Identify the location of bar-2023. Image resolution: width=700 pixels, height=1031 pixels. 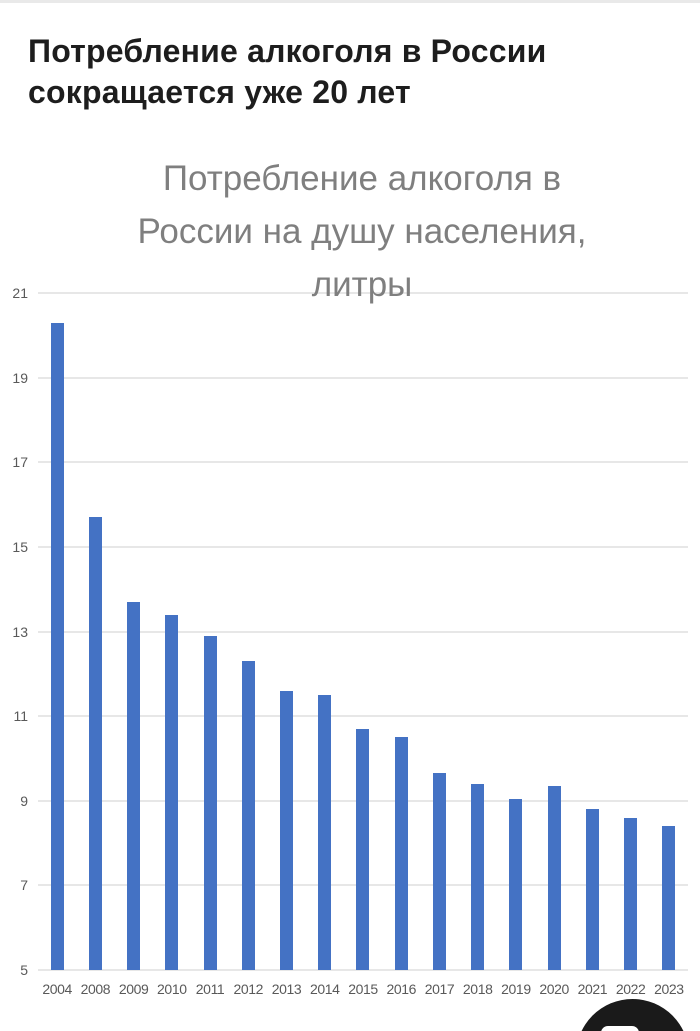
(669, 898).